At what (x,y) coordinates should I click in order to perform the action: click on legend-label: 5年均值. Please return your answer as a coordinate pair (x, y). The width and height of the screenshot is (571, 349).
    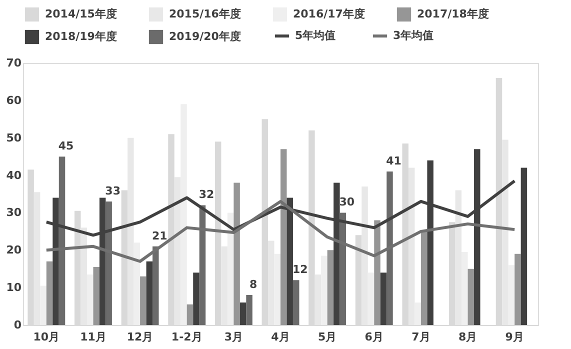
    Looking at the image, I should click on (315, 35).